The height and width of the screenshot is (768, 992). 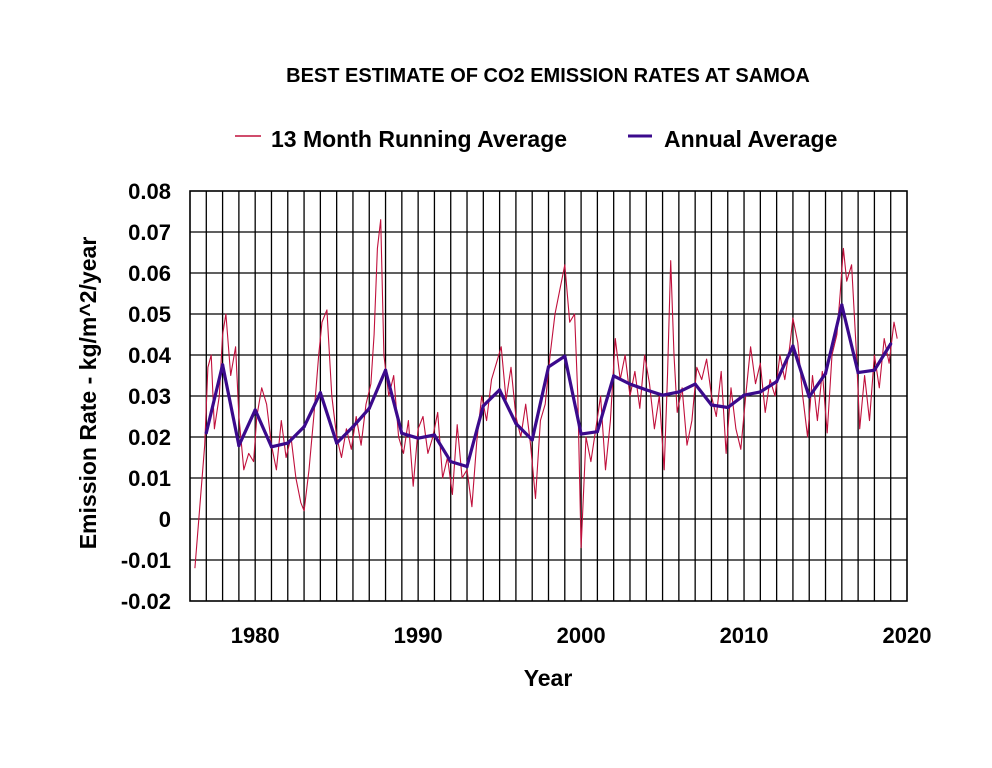 I want to click on y-tick-label: 0.04, so click(x=150, y=355).